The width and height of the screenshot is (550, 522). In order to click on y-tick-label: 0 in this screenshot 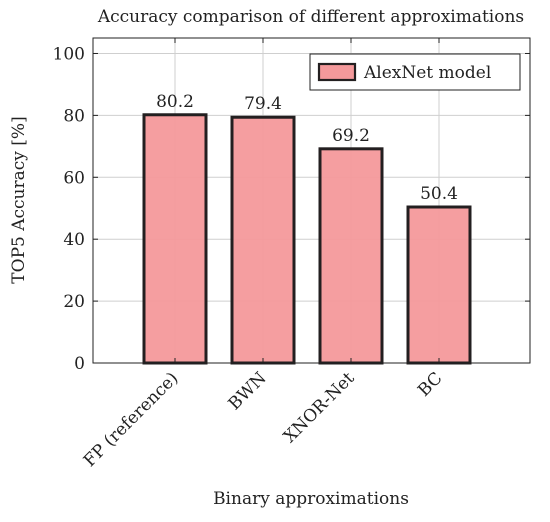, I will do `click(79, 364)`.